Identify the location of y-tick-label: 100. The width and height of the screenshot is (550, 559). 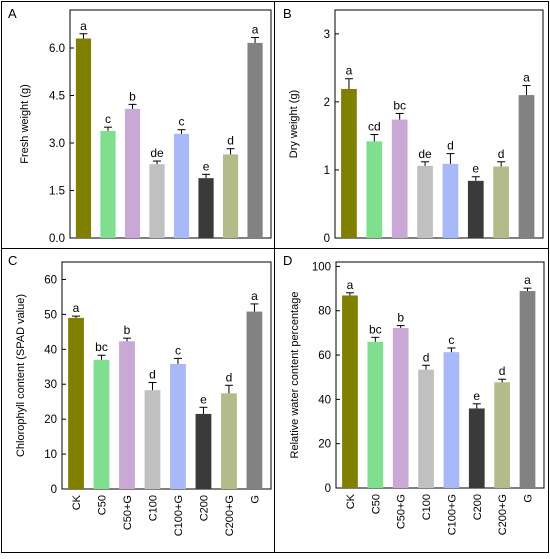
(321, 267).